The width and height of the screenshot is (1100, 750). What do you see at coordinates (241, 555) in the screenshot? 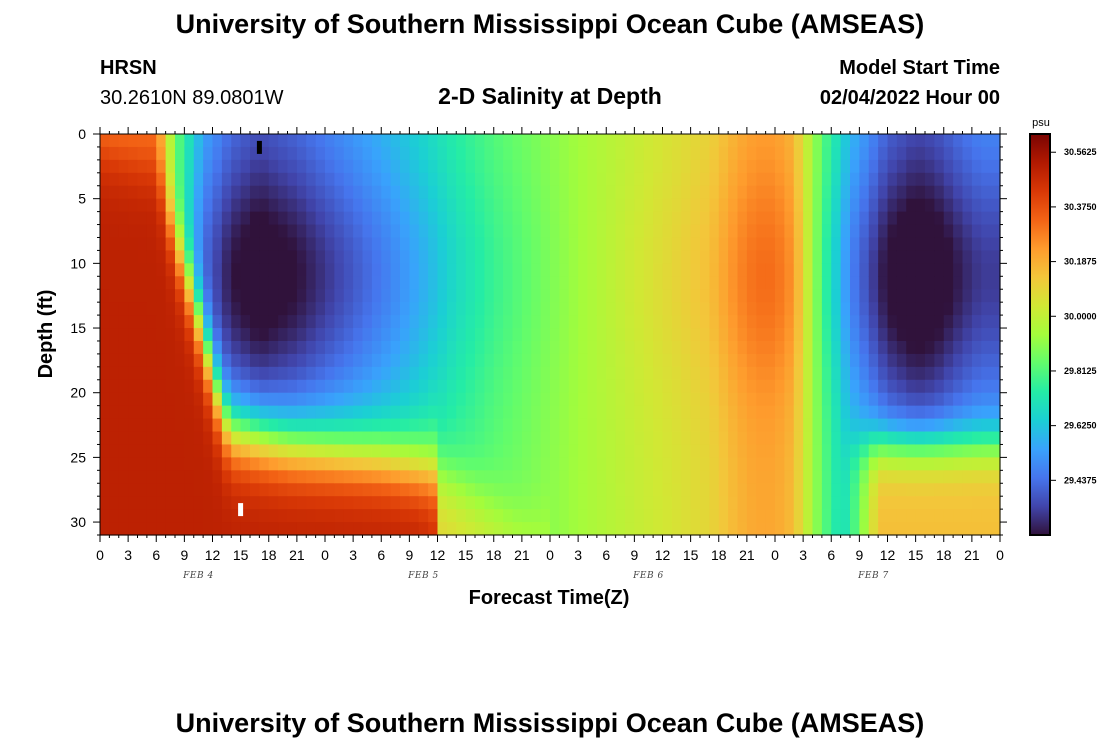
I see `x-tick-label: 15` at bounding box center [241, 555].